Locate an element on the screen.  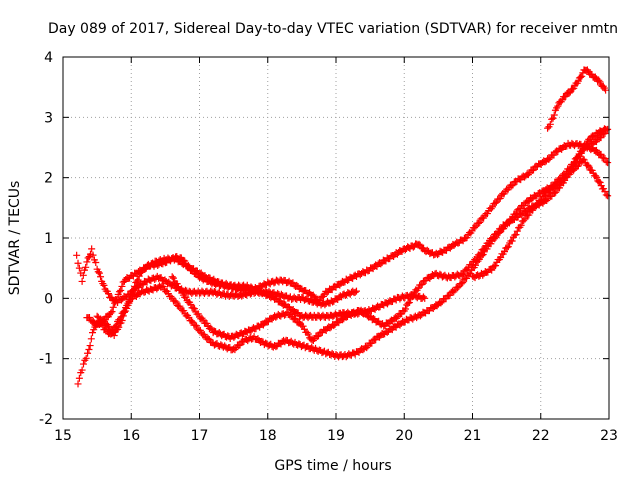
series-track-b is located at coordinates (216, 277).